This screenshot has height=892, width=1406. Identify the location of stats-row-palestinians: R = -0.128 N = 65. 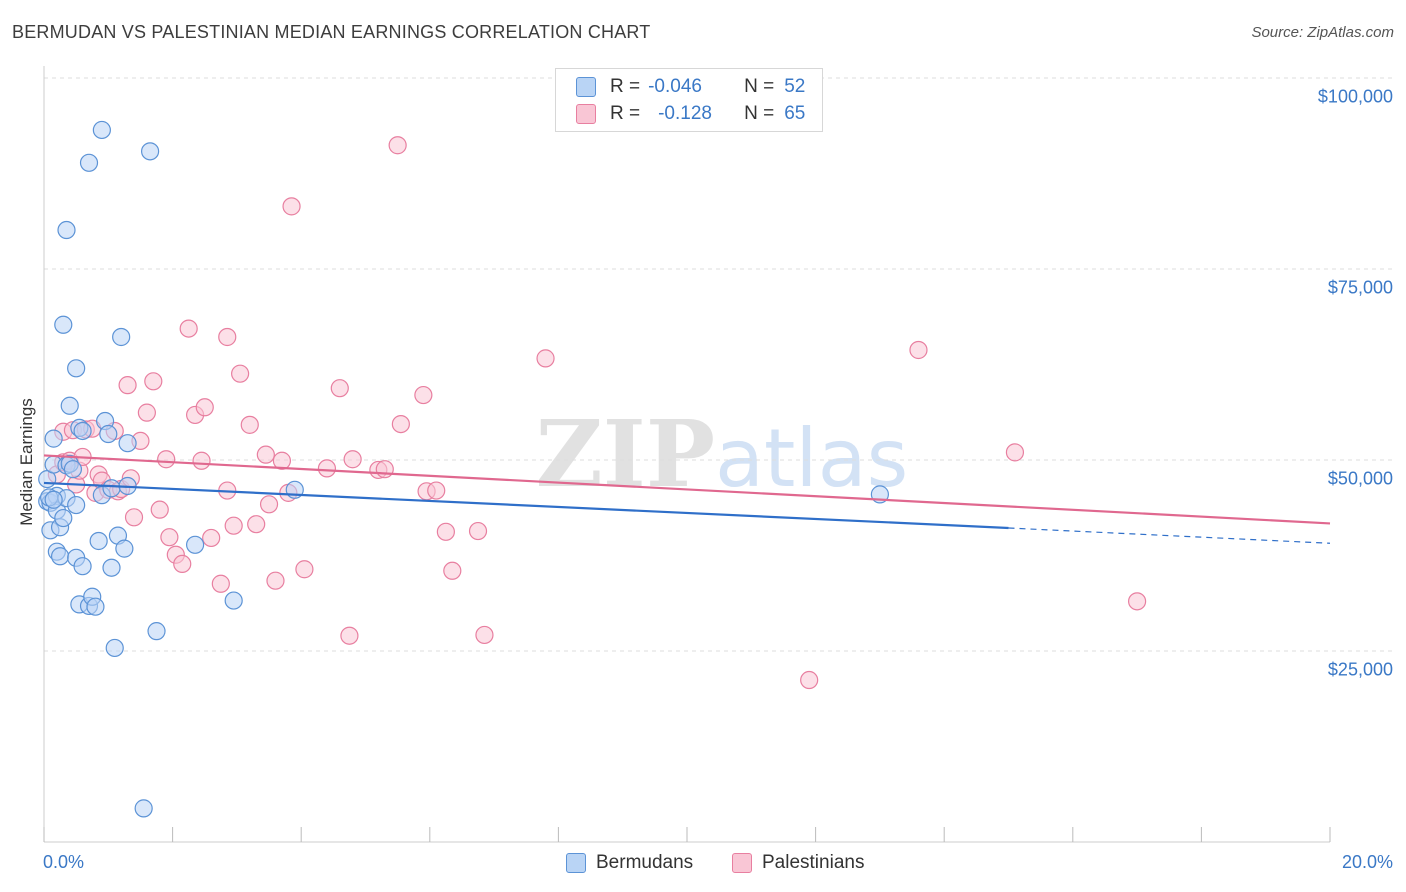
(690, 114).